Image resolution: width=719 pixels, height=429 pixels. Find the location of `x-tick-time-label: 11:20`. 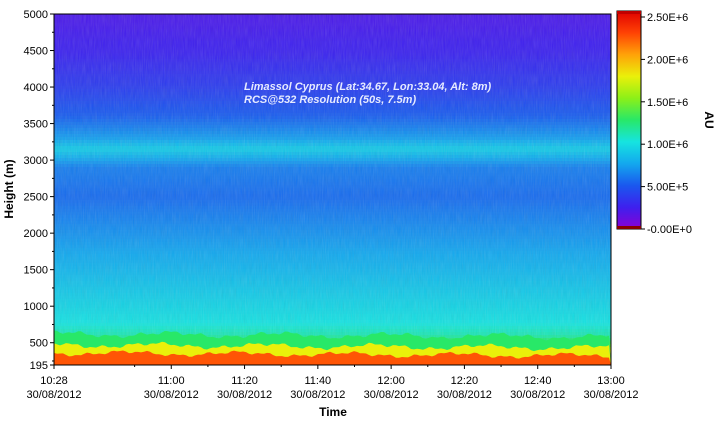

x-tick-time-label: 11:20 is located at coordinates (244, 381).